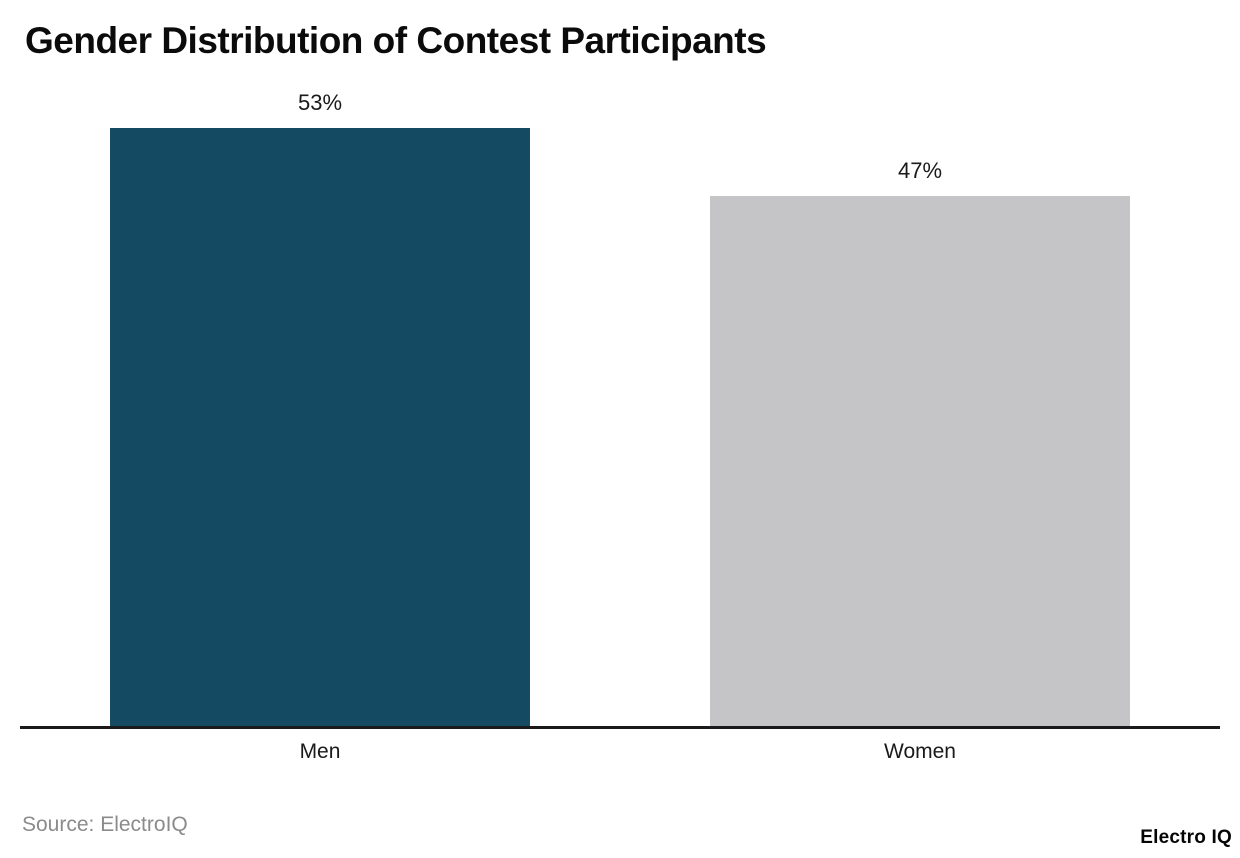 This screenshot has height=858, width=1240. What do you see at coordinates (320, 102) in the screenshot?
I see `value-label-men: 53%` at bounding box center [320, 102].